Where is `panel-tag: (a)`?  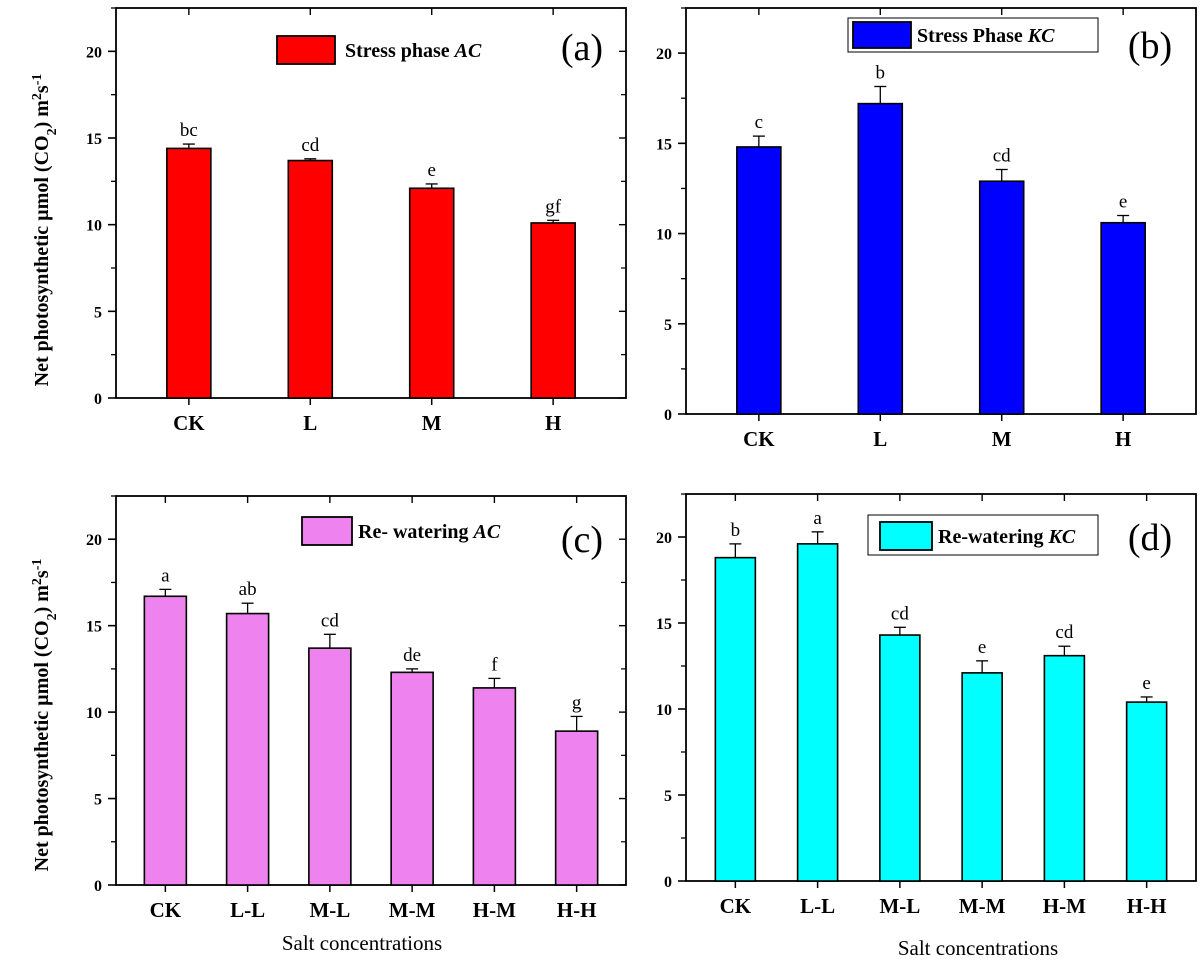 panel-tag: (a) is located at coordinates (582, 48).